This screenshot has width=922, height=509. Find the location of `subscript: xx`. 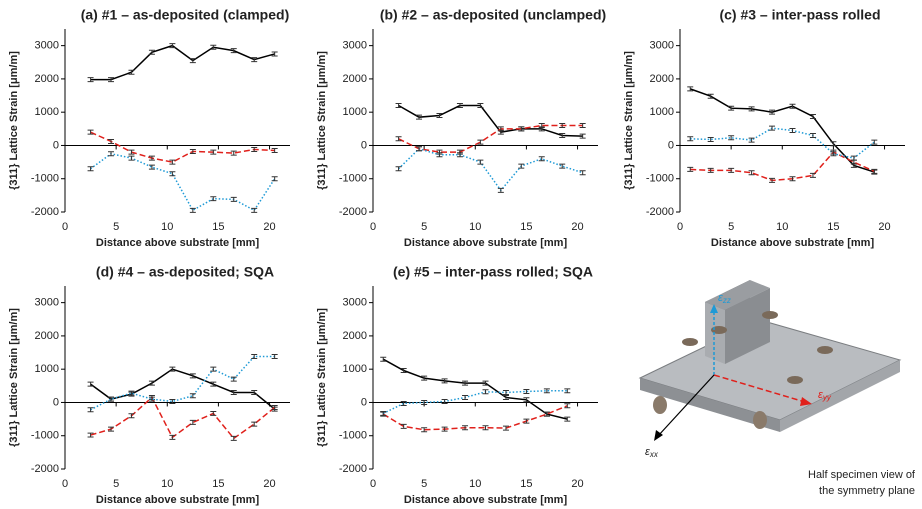

subscript: xx is located at coordinates (654, 454).